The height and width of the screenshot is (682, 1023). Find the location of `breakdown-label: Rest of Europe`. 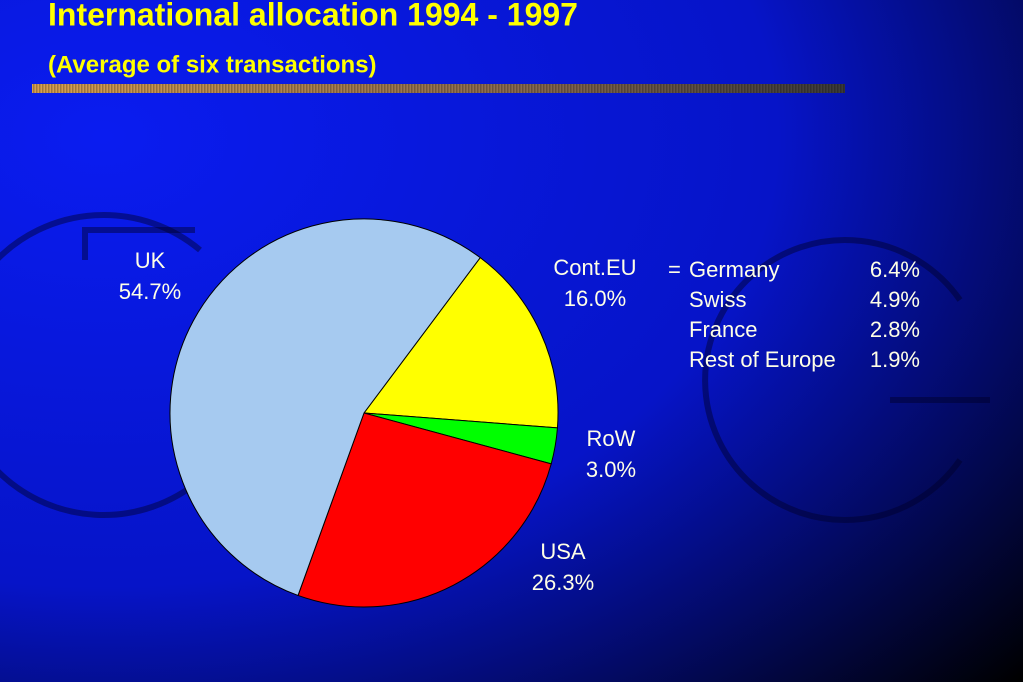

breakdown-label: Rest of Europe is located at coordinates (762, 359).